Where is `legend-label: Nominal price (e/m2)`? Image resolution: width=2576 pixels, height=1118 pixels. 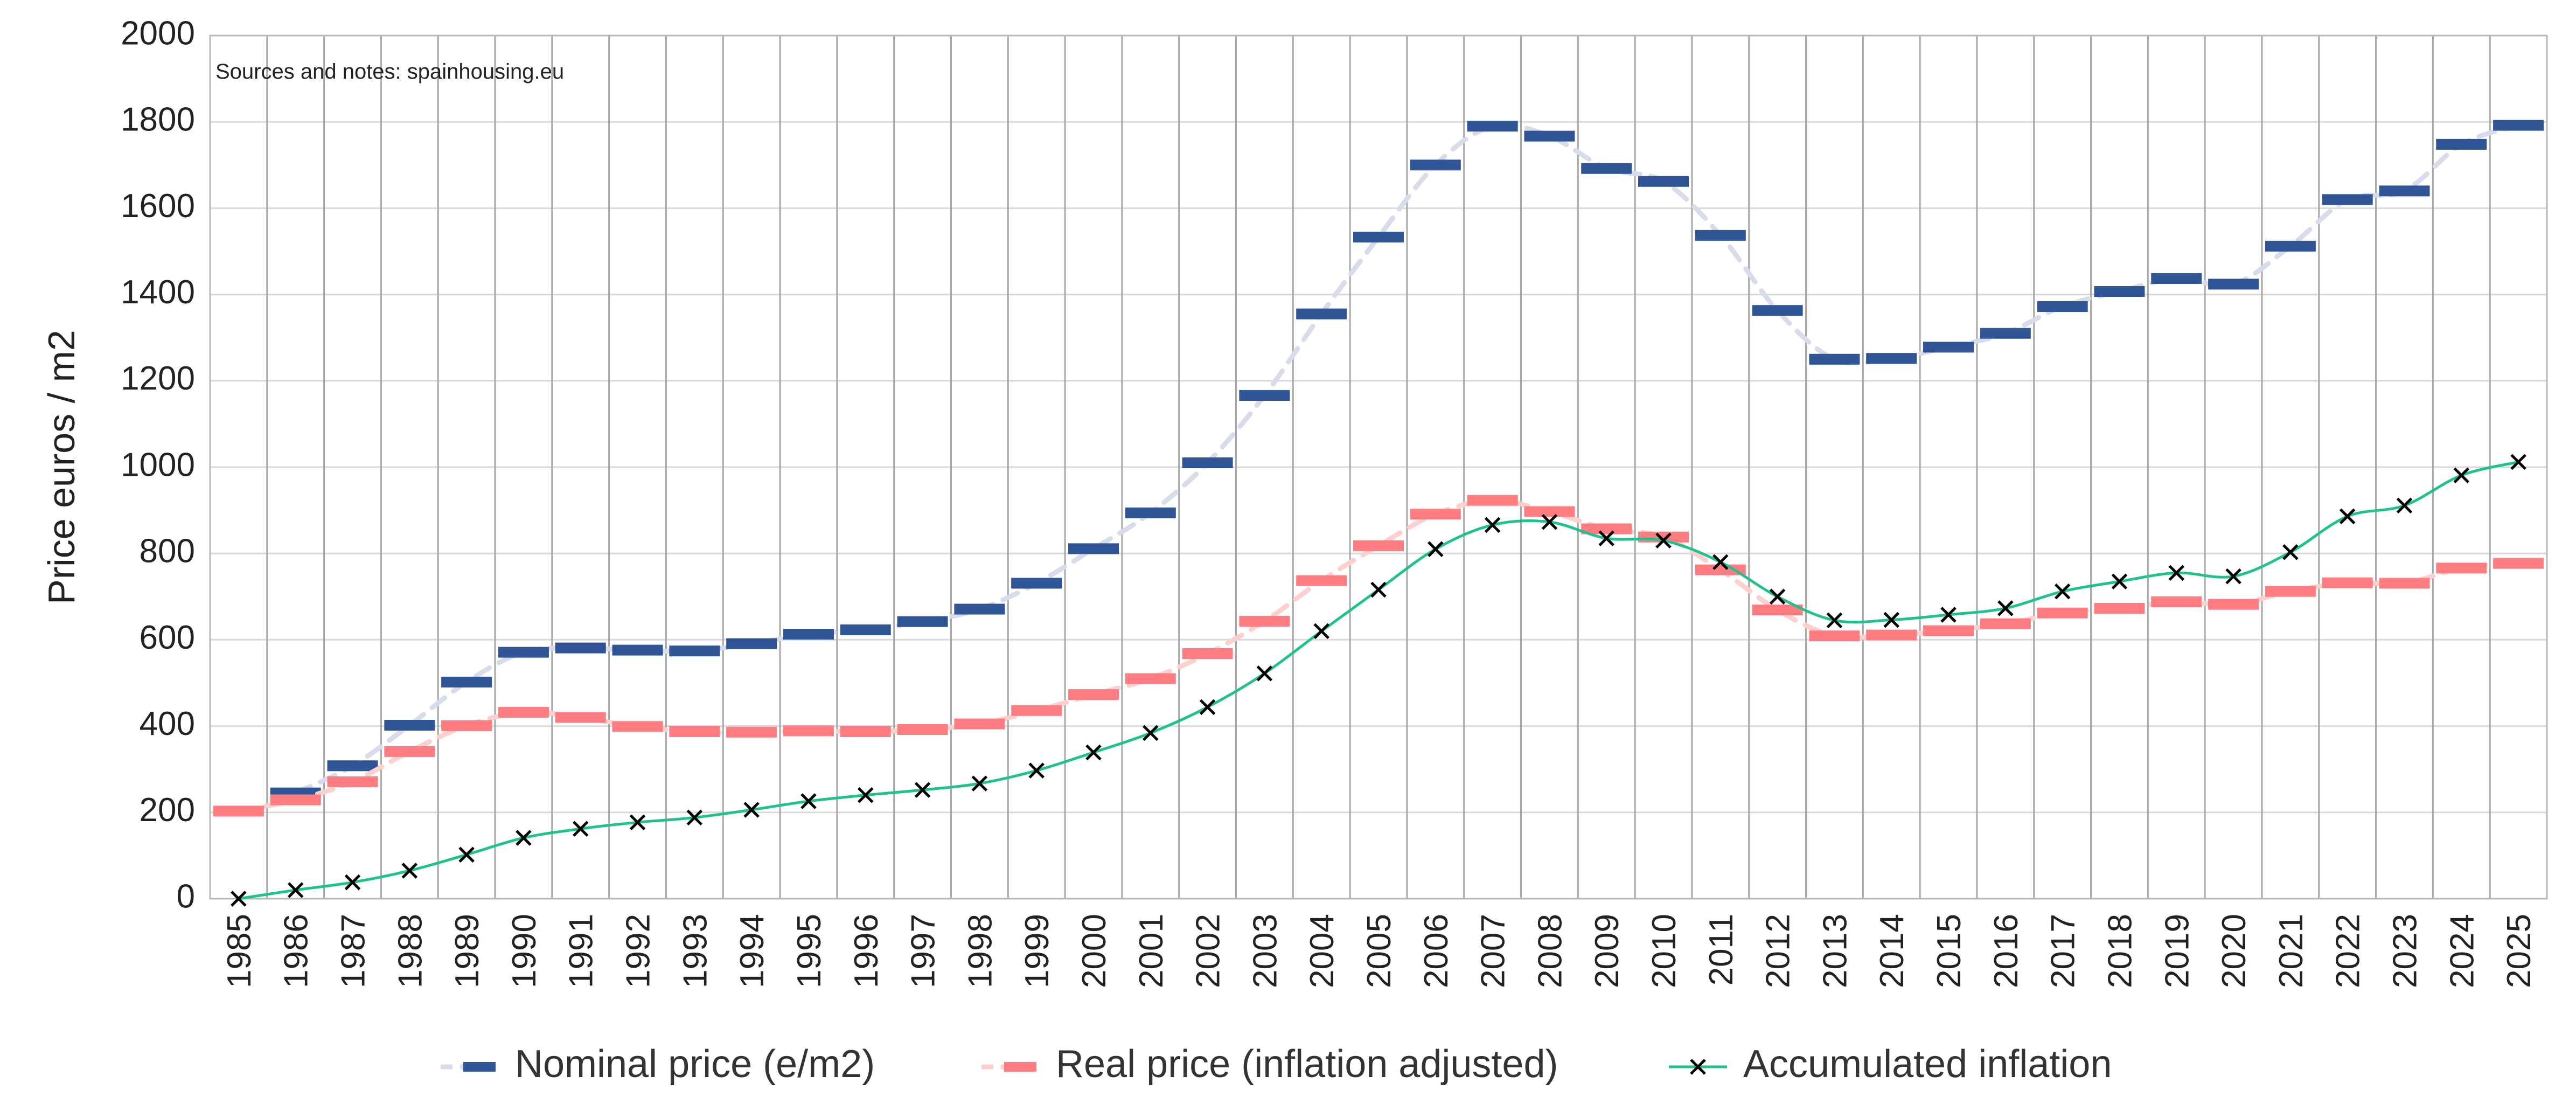
legend-label: Nominal price (e/m2) is located at coordinates (695, 1064).